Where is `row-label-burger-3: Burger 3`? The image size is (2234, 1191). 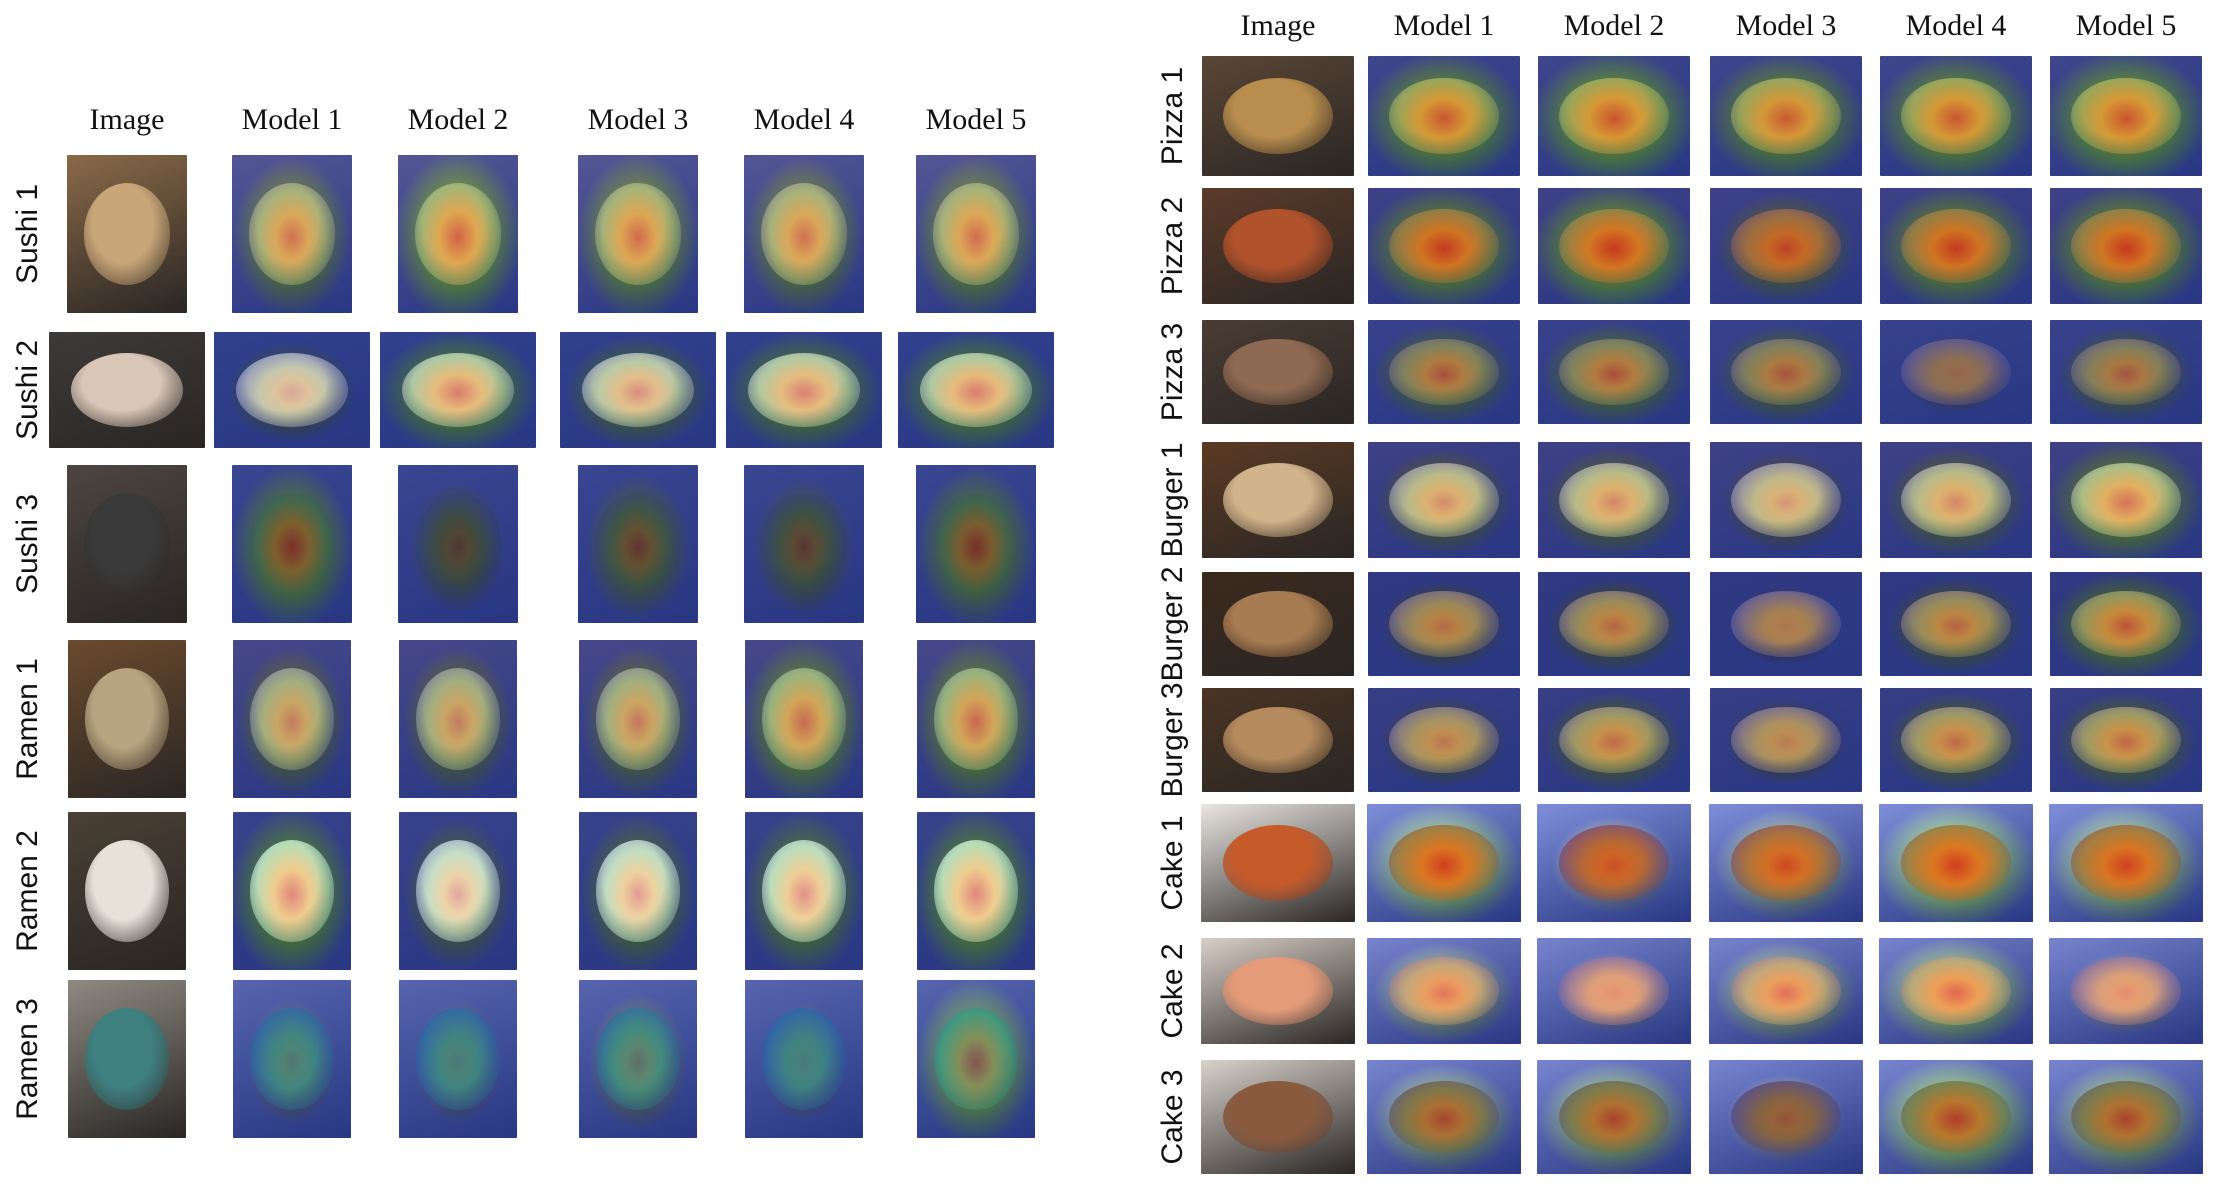
row-label-burger-3: Burger 3 is located at coordinates (1172, 740).